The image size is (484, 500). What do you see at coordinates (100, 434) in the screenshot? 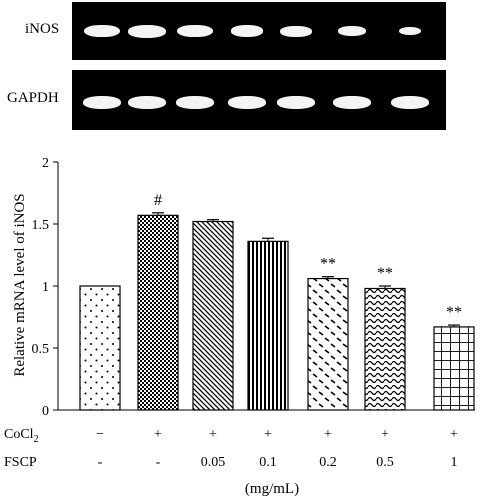
I see `condition-value: −` at bounding box center [100, 434].